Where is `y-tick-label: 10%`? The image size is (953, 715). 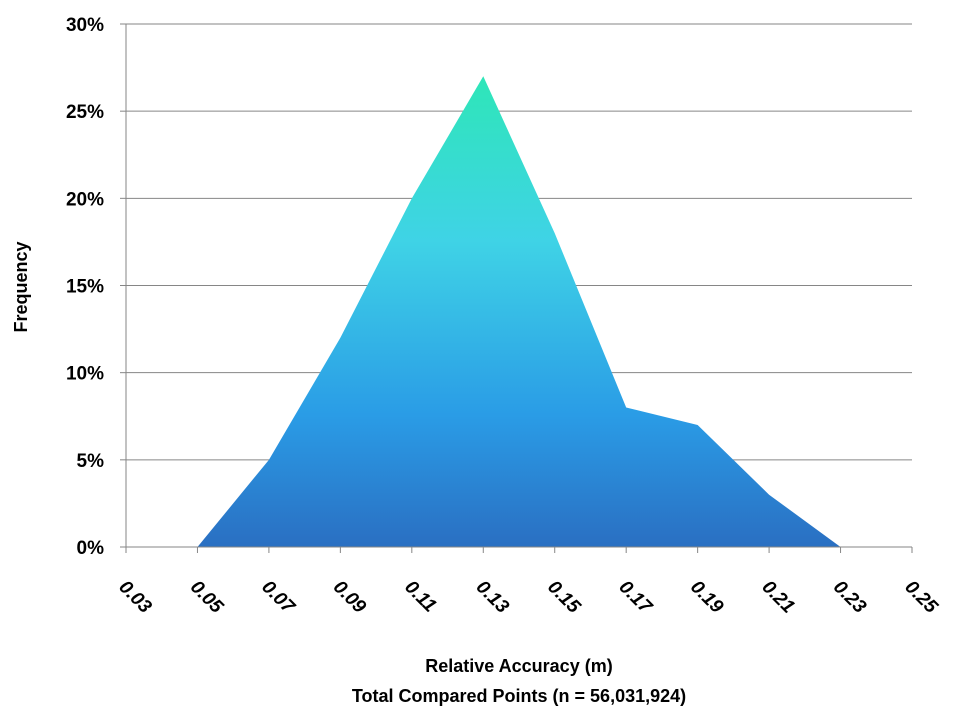 y-tick-label: 10% is located at coordinates (85, 374).